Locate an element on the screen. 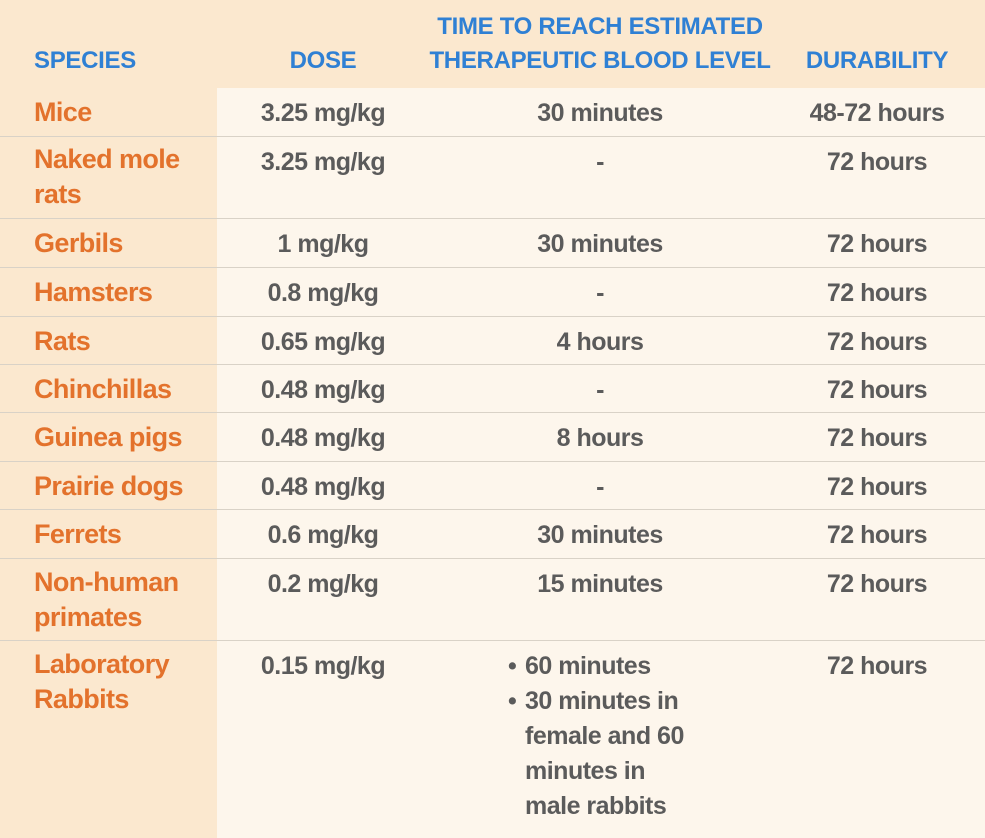 This screenshot has height=838, width=985. species-cell: Mice is located at coordinates (63, 112).